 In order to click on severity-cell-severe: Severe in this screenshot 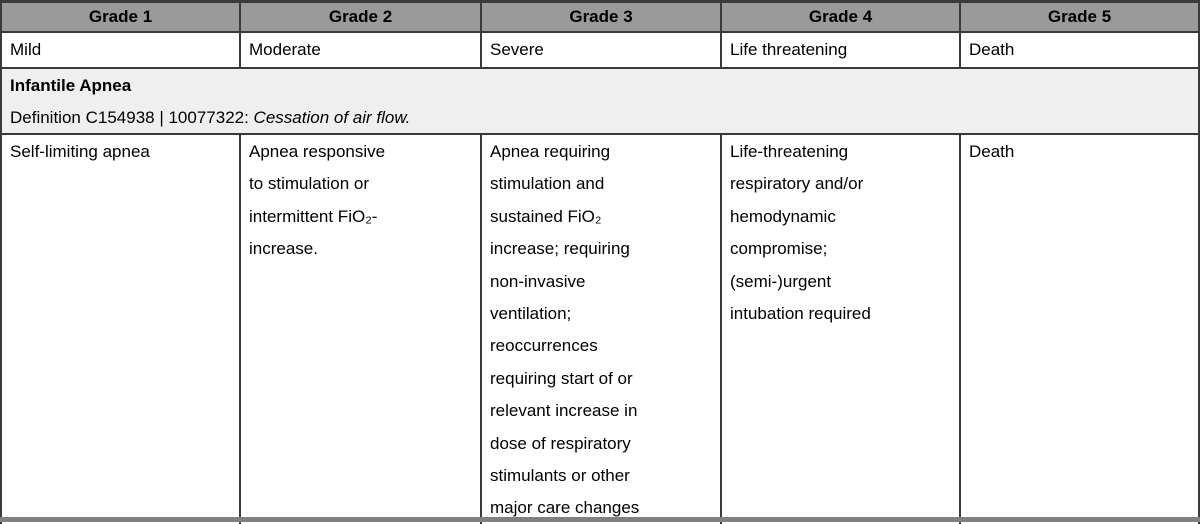, I will do `click(602, 50)`.